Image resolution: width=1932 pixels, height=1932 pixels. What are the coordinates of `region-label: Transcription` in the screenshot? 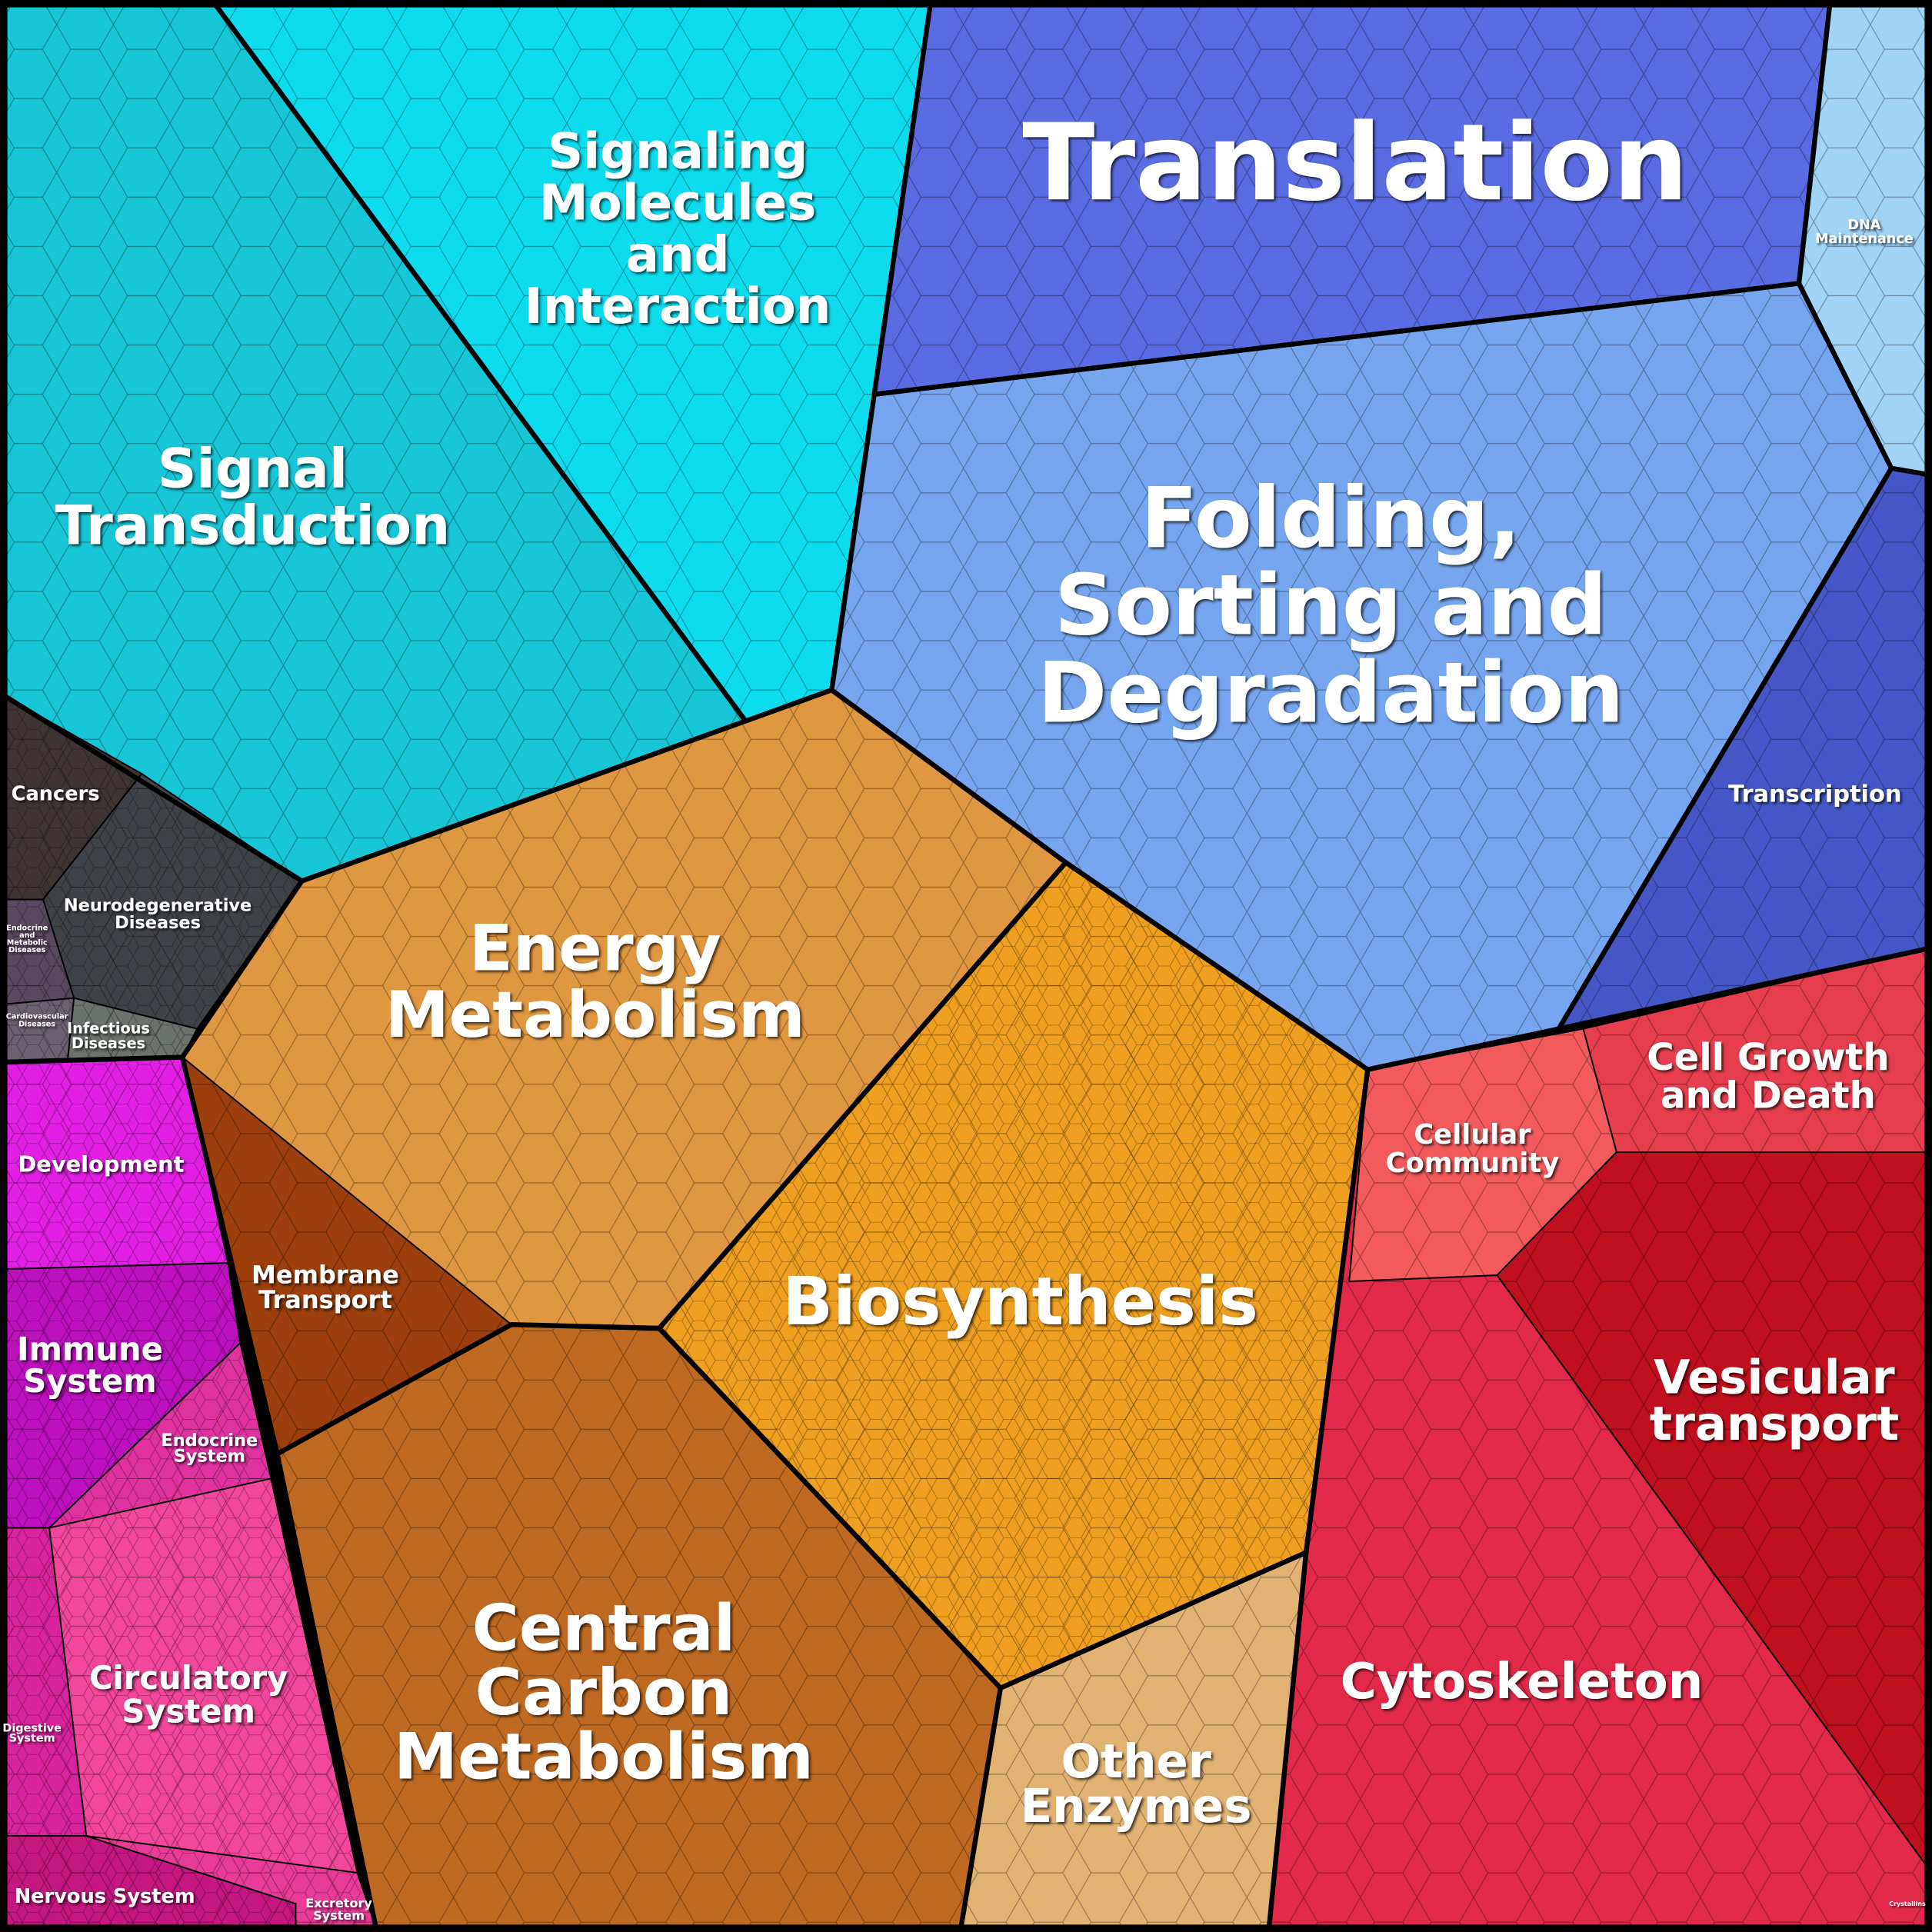 It's located at (1814, 794).